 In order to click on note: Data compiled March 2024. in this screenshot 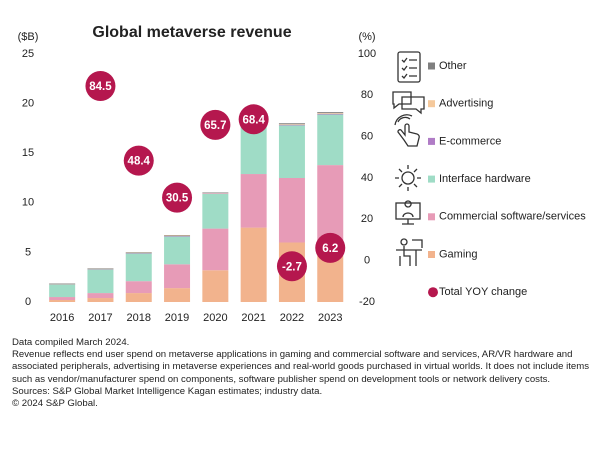, I will do `click(71, 342)`.